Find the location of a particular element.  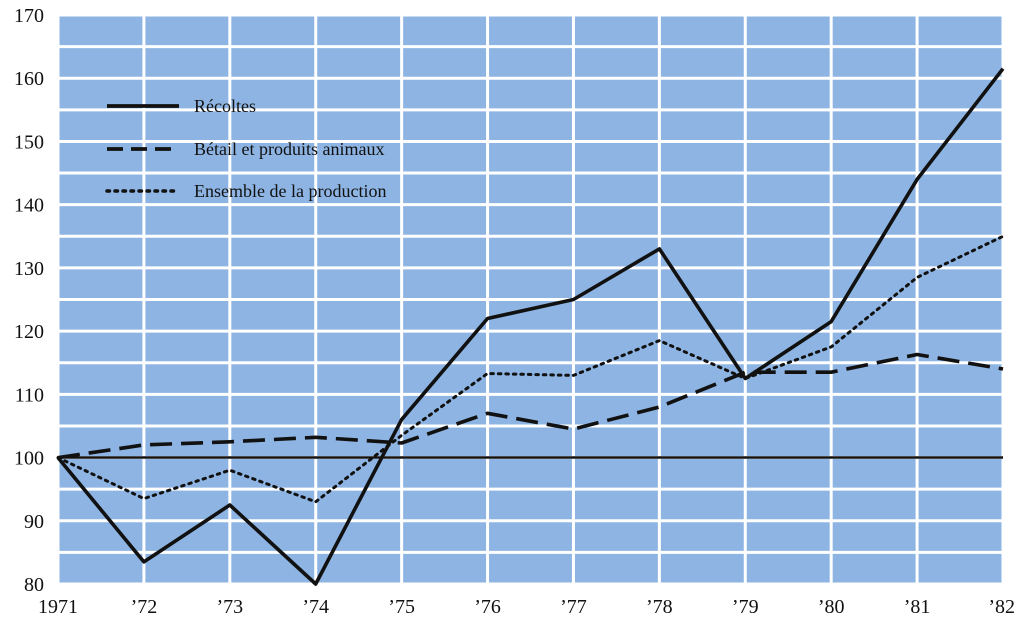

x-tick-label: 1971 is located at coordinates (58, 607).